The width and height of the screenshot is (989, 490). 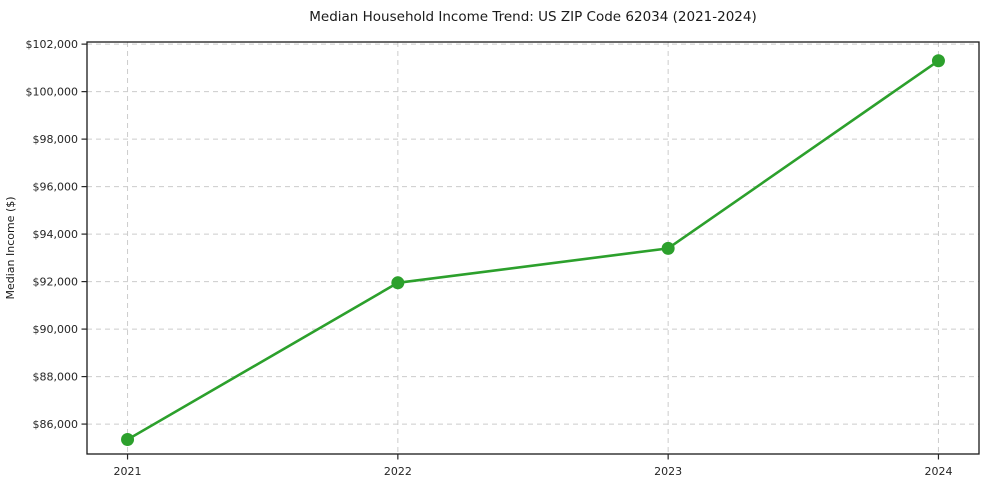 I want to click on y-axis-label: Median Income ($), so click(x=10, y=247).